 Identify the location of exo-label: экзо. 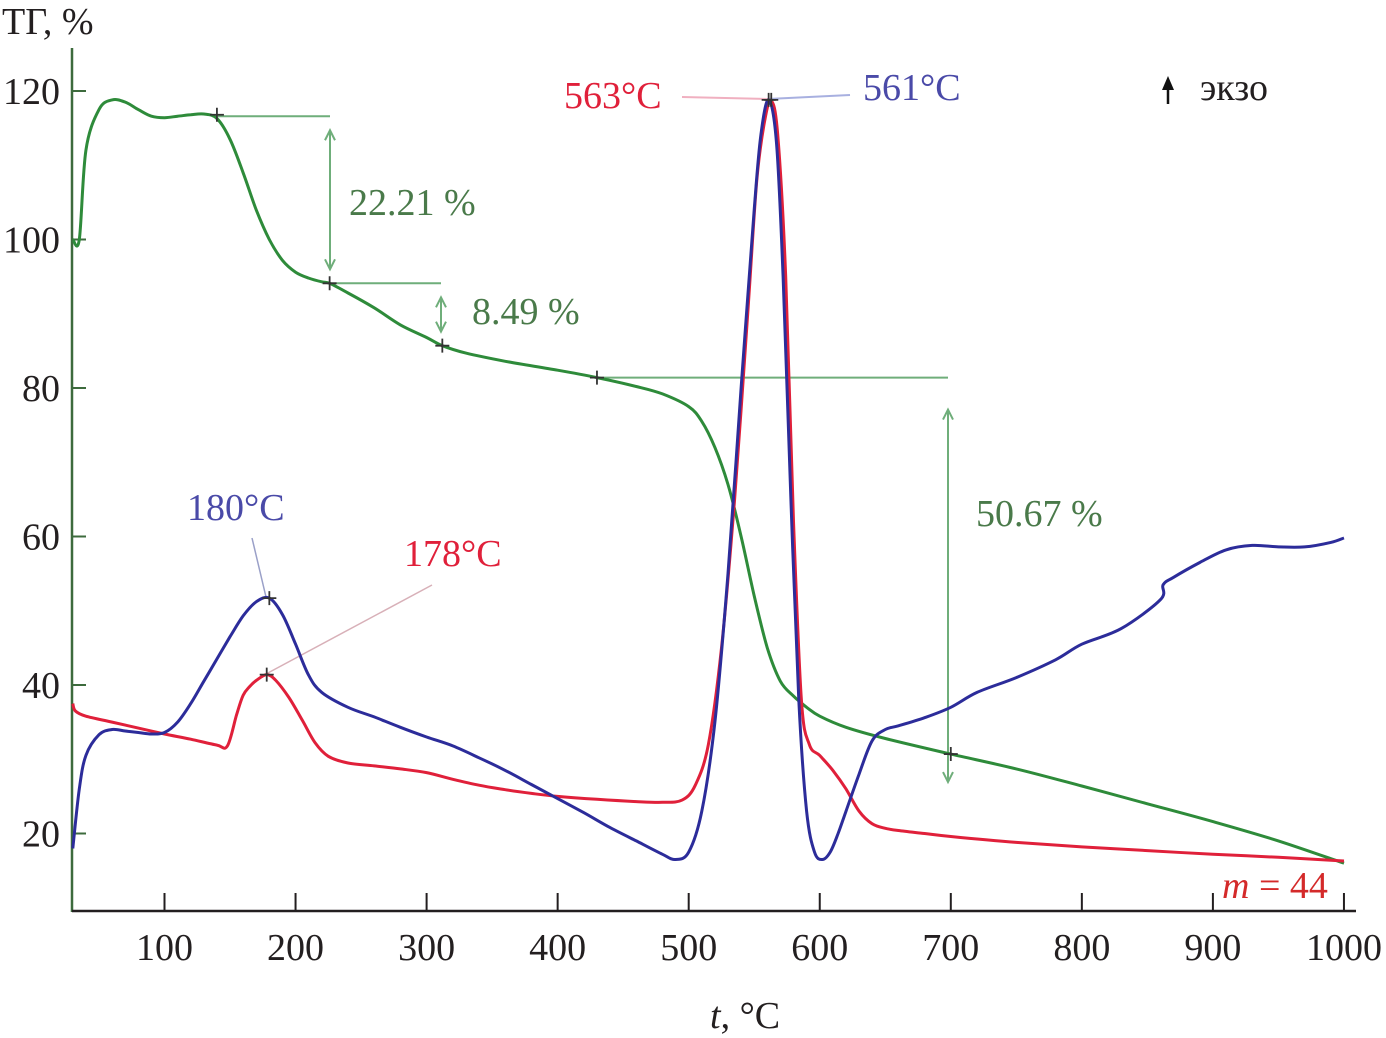
(1234, 88).